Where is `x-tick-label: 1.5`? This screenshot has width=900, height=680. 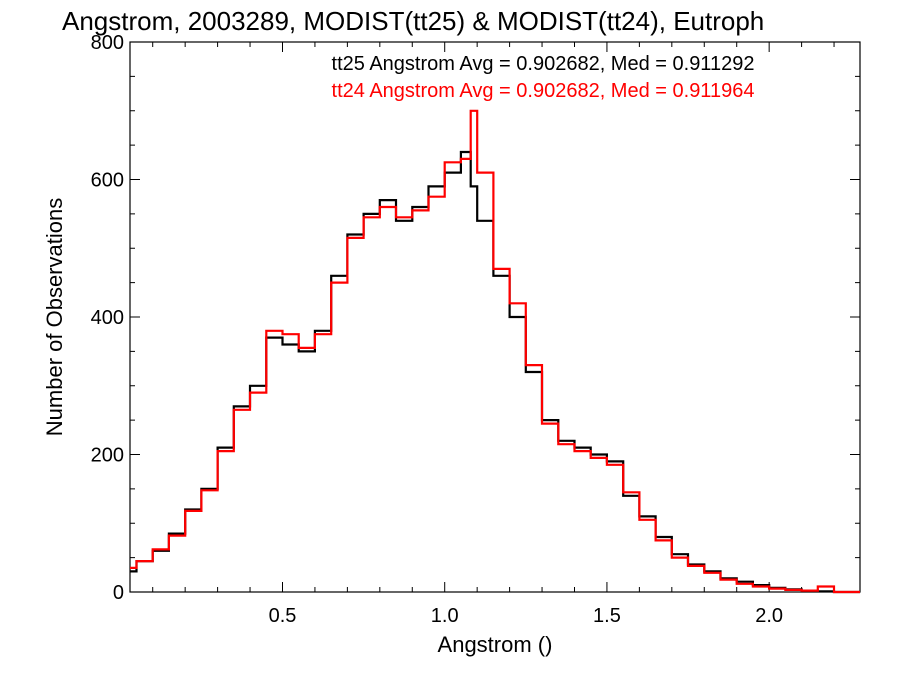 x-tick-label: 1.5 is located at coordinates (607, 616).